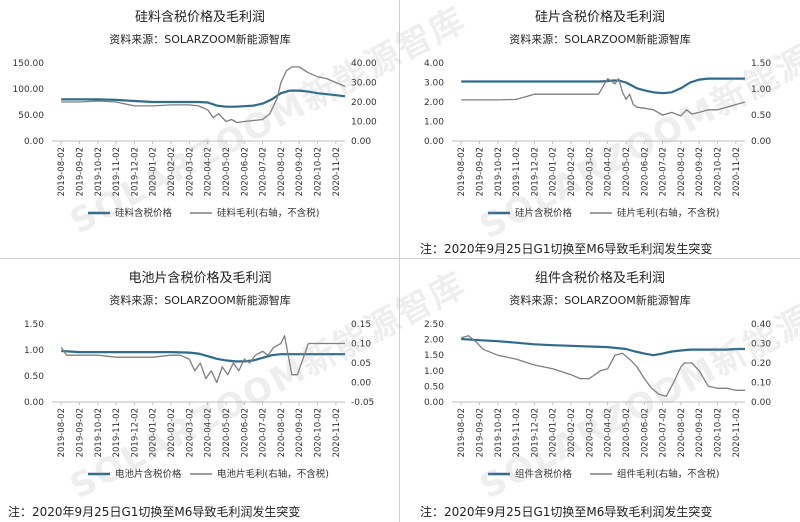  Describe the element at coordinates (600, 17) in the screenshot. I see `chart-title: 硅片含税价格及毛利润` at that location.